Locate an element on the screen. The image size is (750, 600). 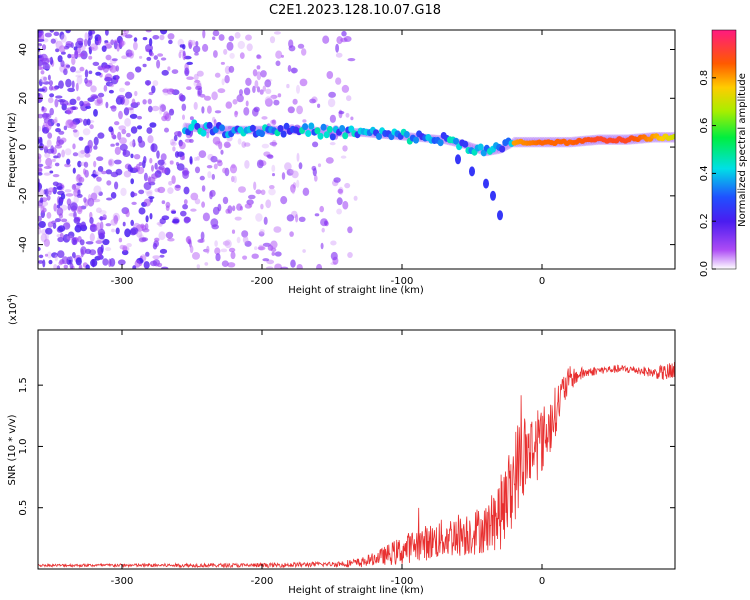
y-tick-label: 0 is located at coordinates (23, 147).